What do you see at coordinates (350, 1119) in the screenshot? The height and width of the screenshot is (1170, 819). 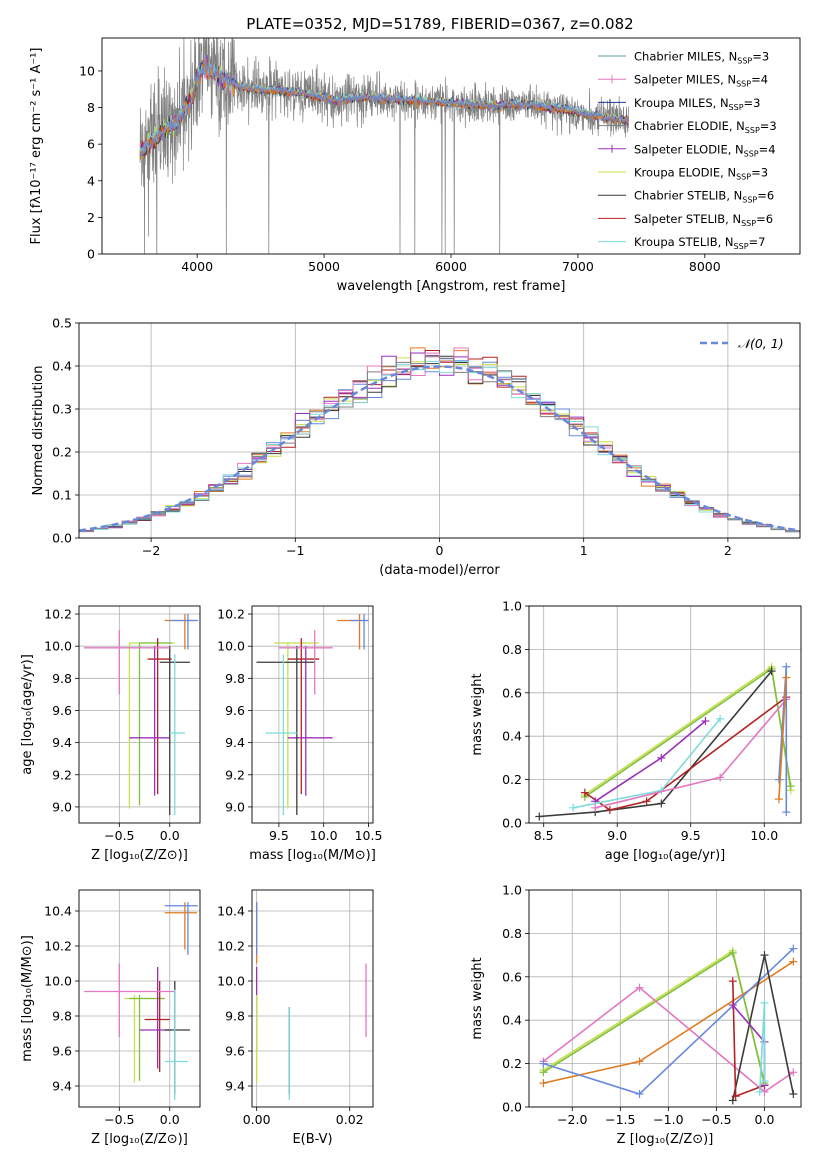 I see `x-tick-label: 0.02` at bounding box center [350, 1119].